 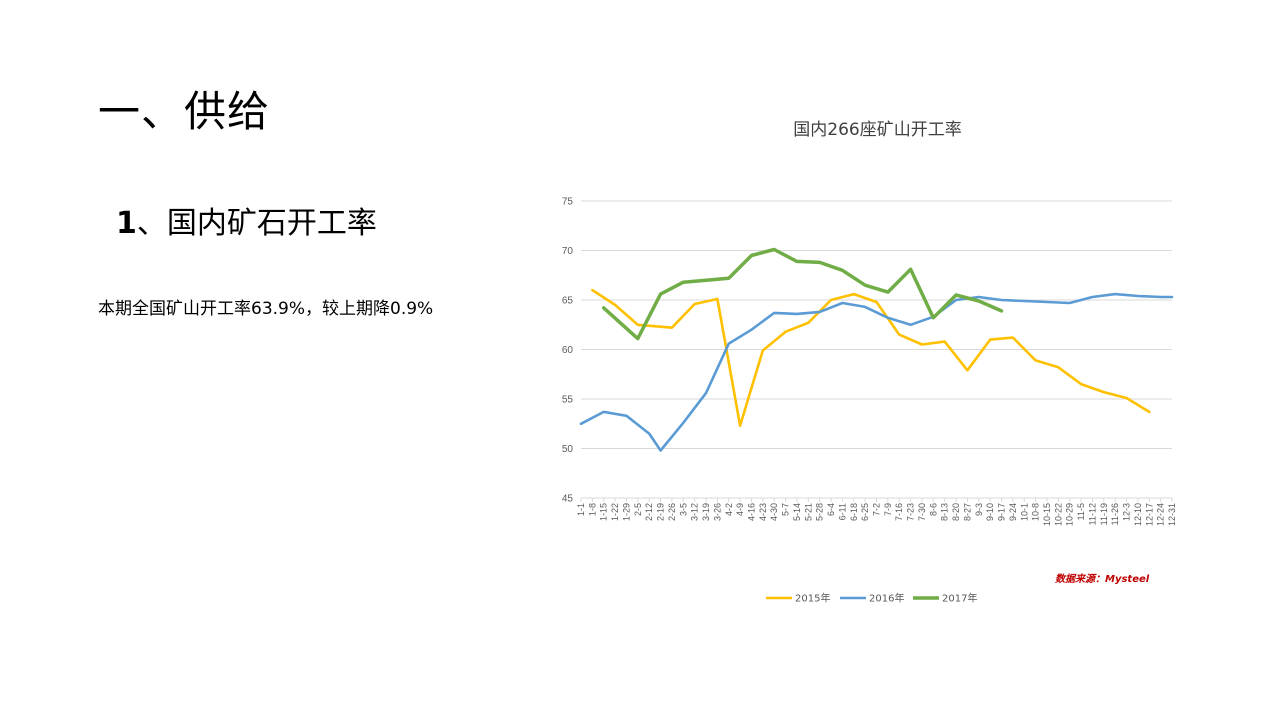 What do you see at coordinates (1036, 512) in the screenshot?
I see `x-tick-label: 10-8` at bounding box center [1036, 512].